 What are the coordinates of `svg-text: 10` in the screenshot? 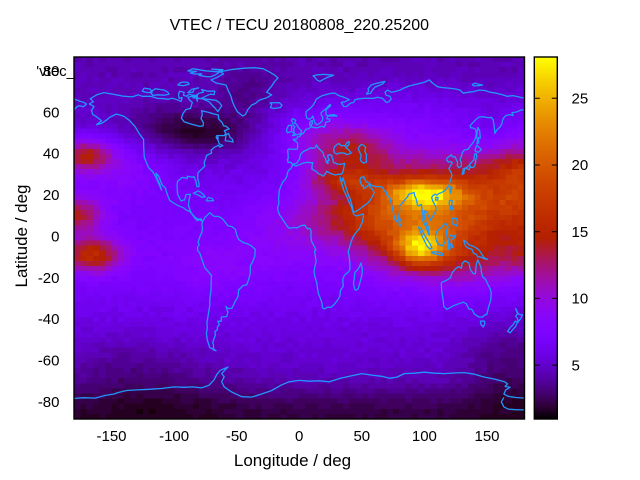 It's located at (580, 299).